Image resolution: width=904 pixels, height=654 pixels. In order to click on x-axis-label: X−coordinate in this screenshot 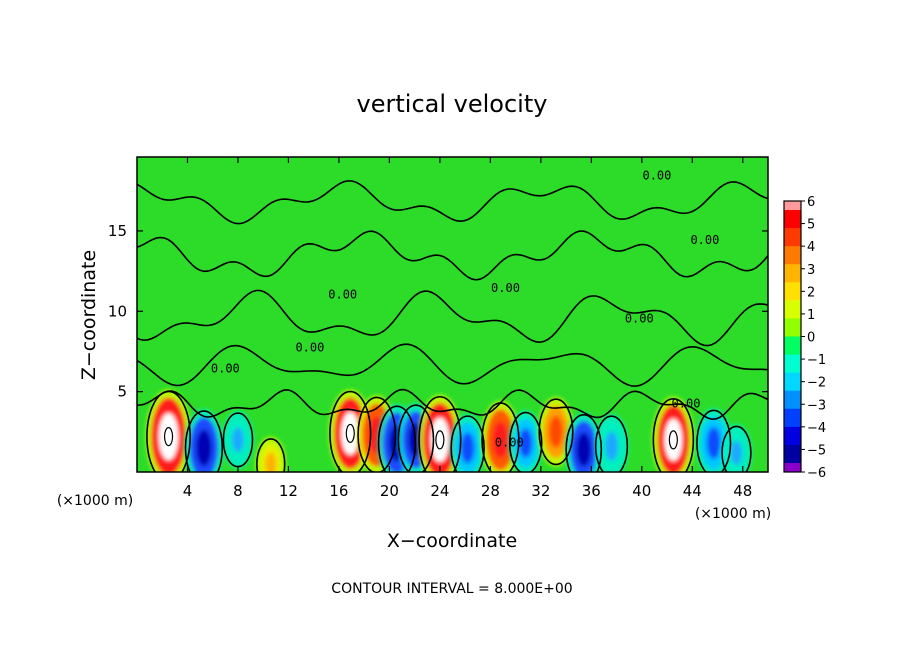, I will do `click(452, 541)`.